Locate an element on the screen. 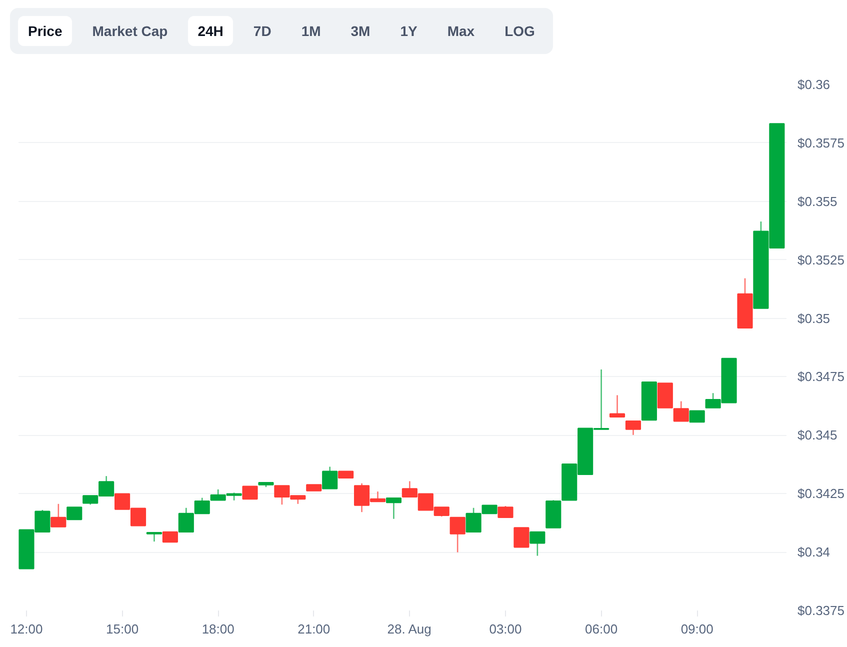 The width and height of the screenshot is (847, 647). x-tick-label: 21:00 is located at coordinates (314, 629).